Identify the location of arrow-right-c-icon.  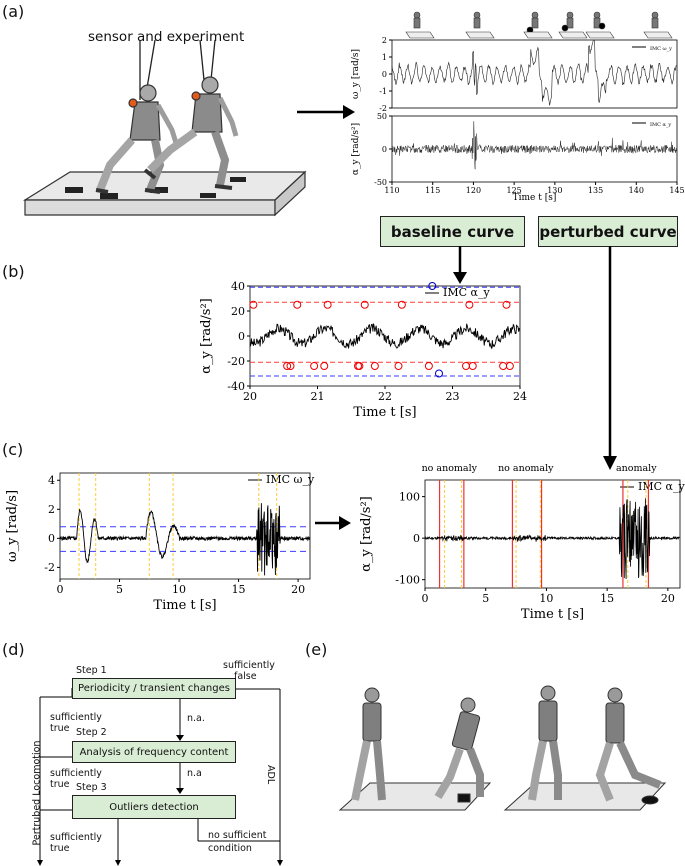
(333, 523).